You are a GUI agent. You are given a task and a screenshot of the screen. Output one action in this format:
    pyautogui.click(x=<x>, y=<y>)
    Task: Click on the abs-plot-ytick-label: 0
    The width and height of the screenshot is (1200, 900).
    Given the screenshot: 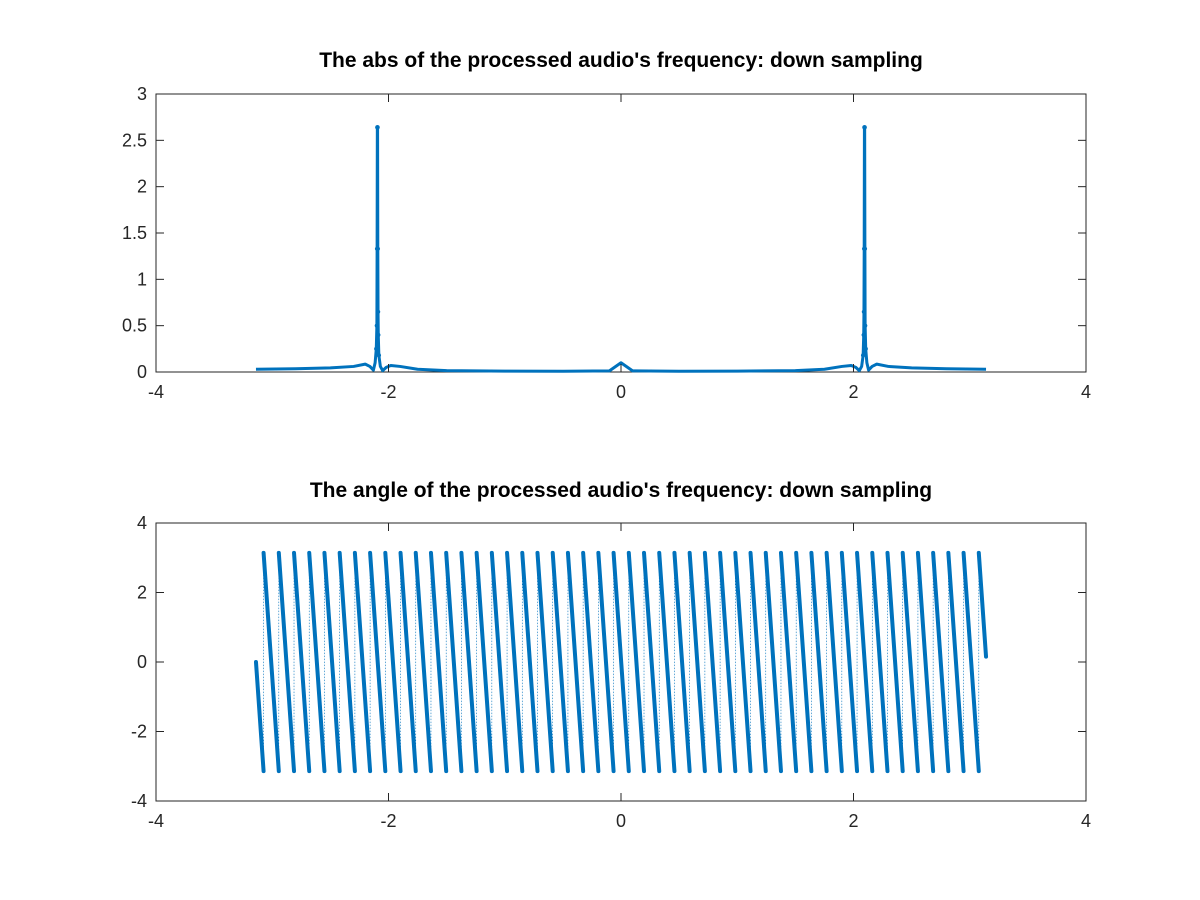 What is the action you would take?
    pyautogui.click(x=142, y=372)
    